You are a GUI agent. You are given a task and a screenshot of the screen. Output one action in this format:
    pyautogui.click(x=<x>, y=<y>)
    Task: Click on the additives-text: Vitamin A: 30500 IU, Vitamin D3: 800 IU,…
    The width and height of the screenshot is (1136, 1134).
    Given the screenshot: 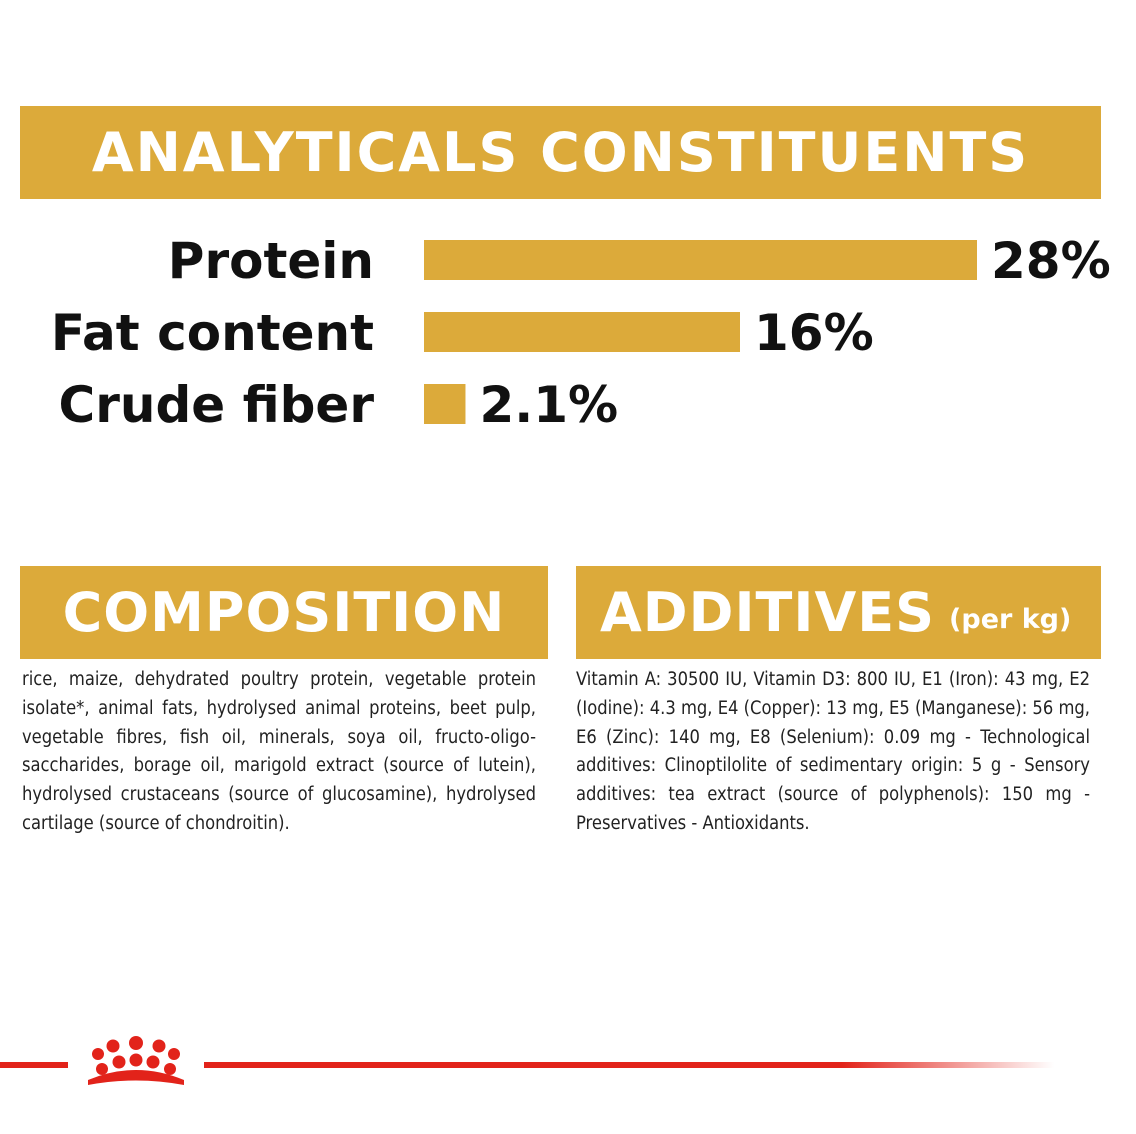 What is the action you would take?
    pyautogui.click(x=833, y=751)
    